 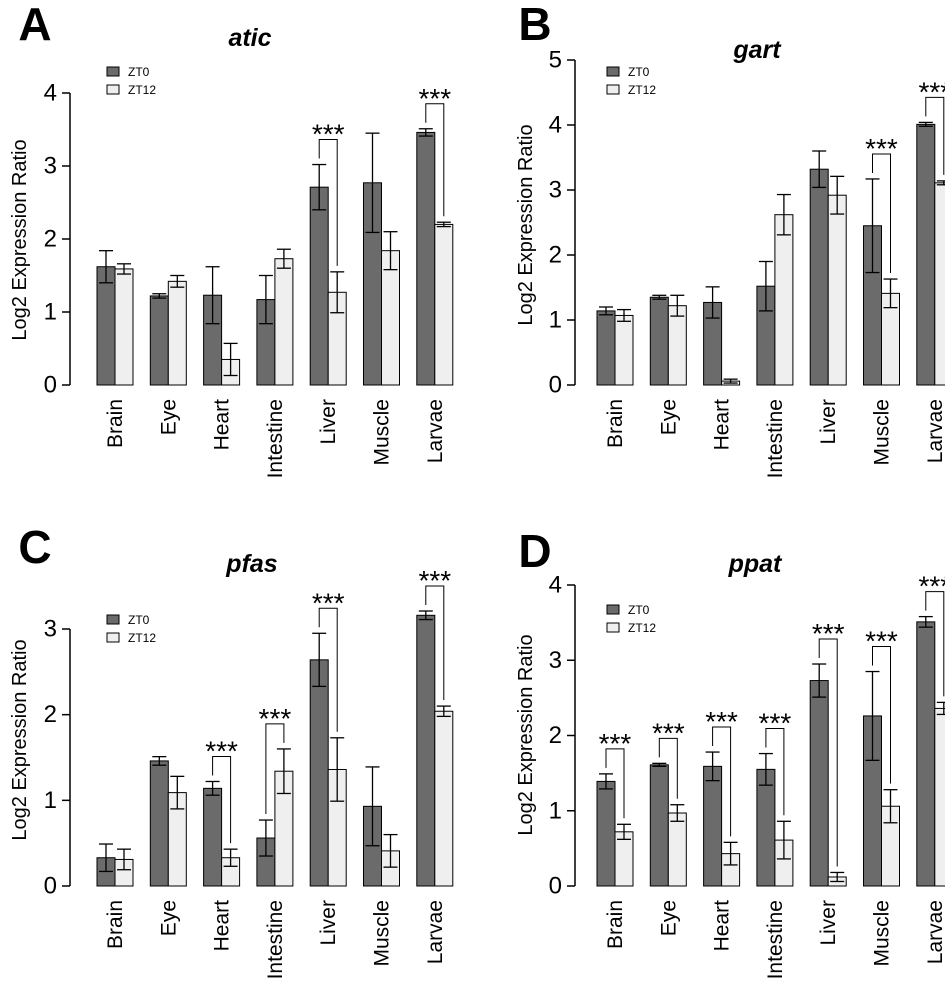 What do you see at coordinates (757, 50) in the screenshot?
I see `chart-title: gart` at bounding box center [757, 50].